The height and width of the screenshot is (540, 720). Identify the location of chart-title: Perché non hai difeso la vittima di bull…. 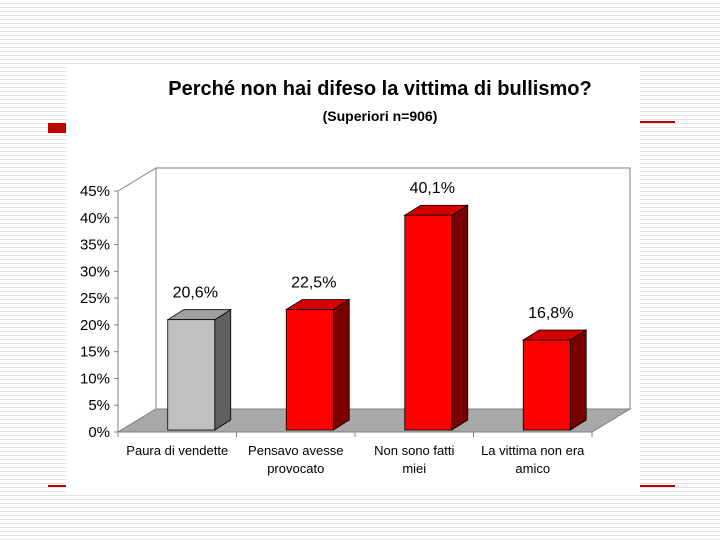
(379, 89).